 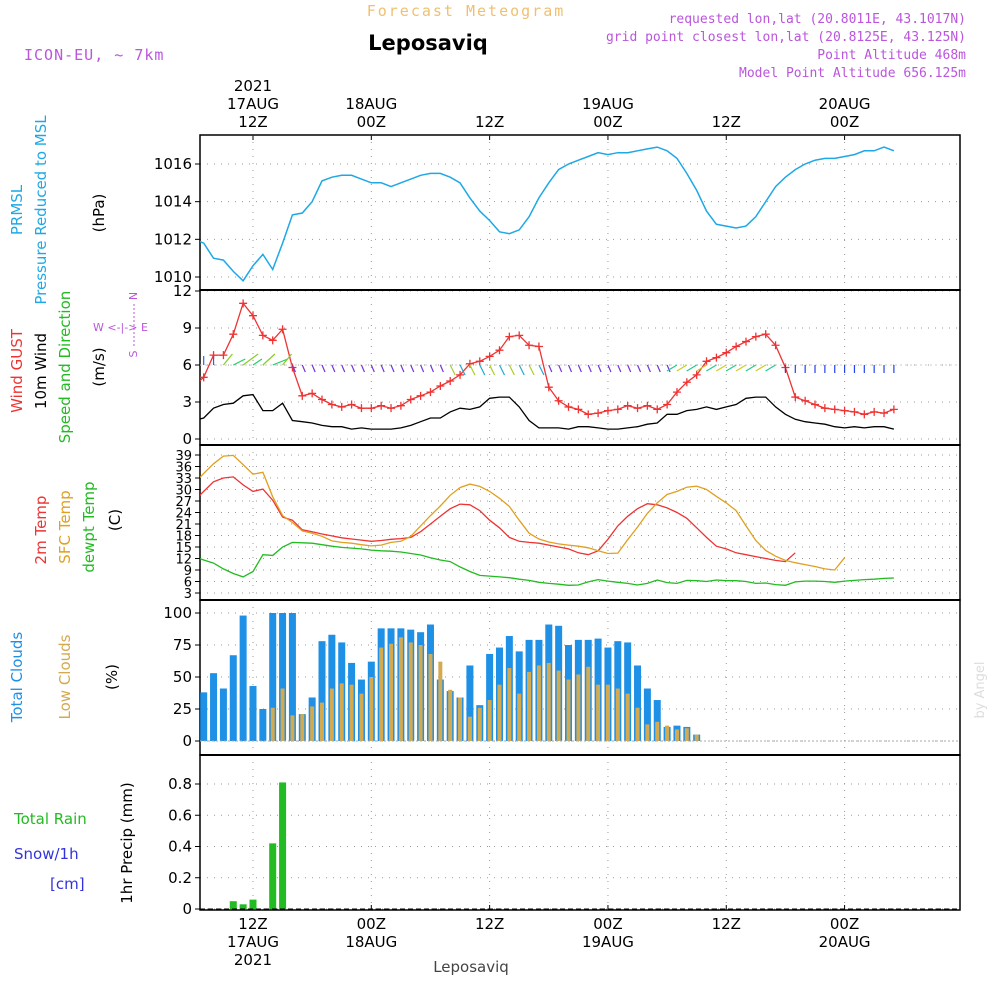 I want to click on wind-unit: (m/s), so click(x=99, y=366).